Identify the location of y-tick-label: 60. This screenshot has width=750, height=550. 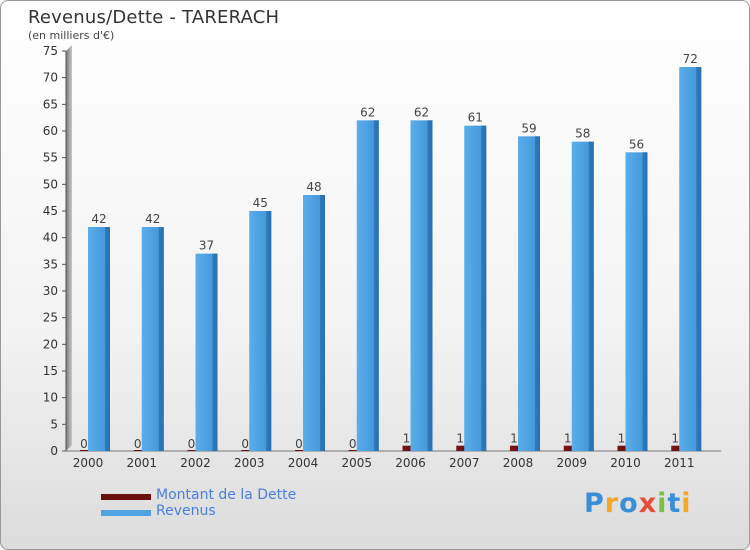
(50, 131).